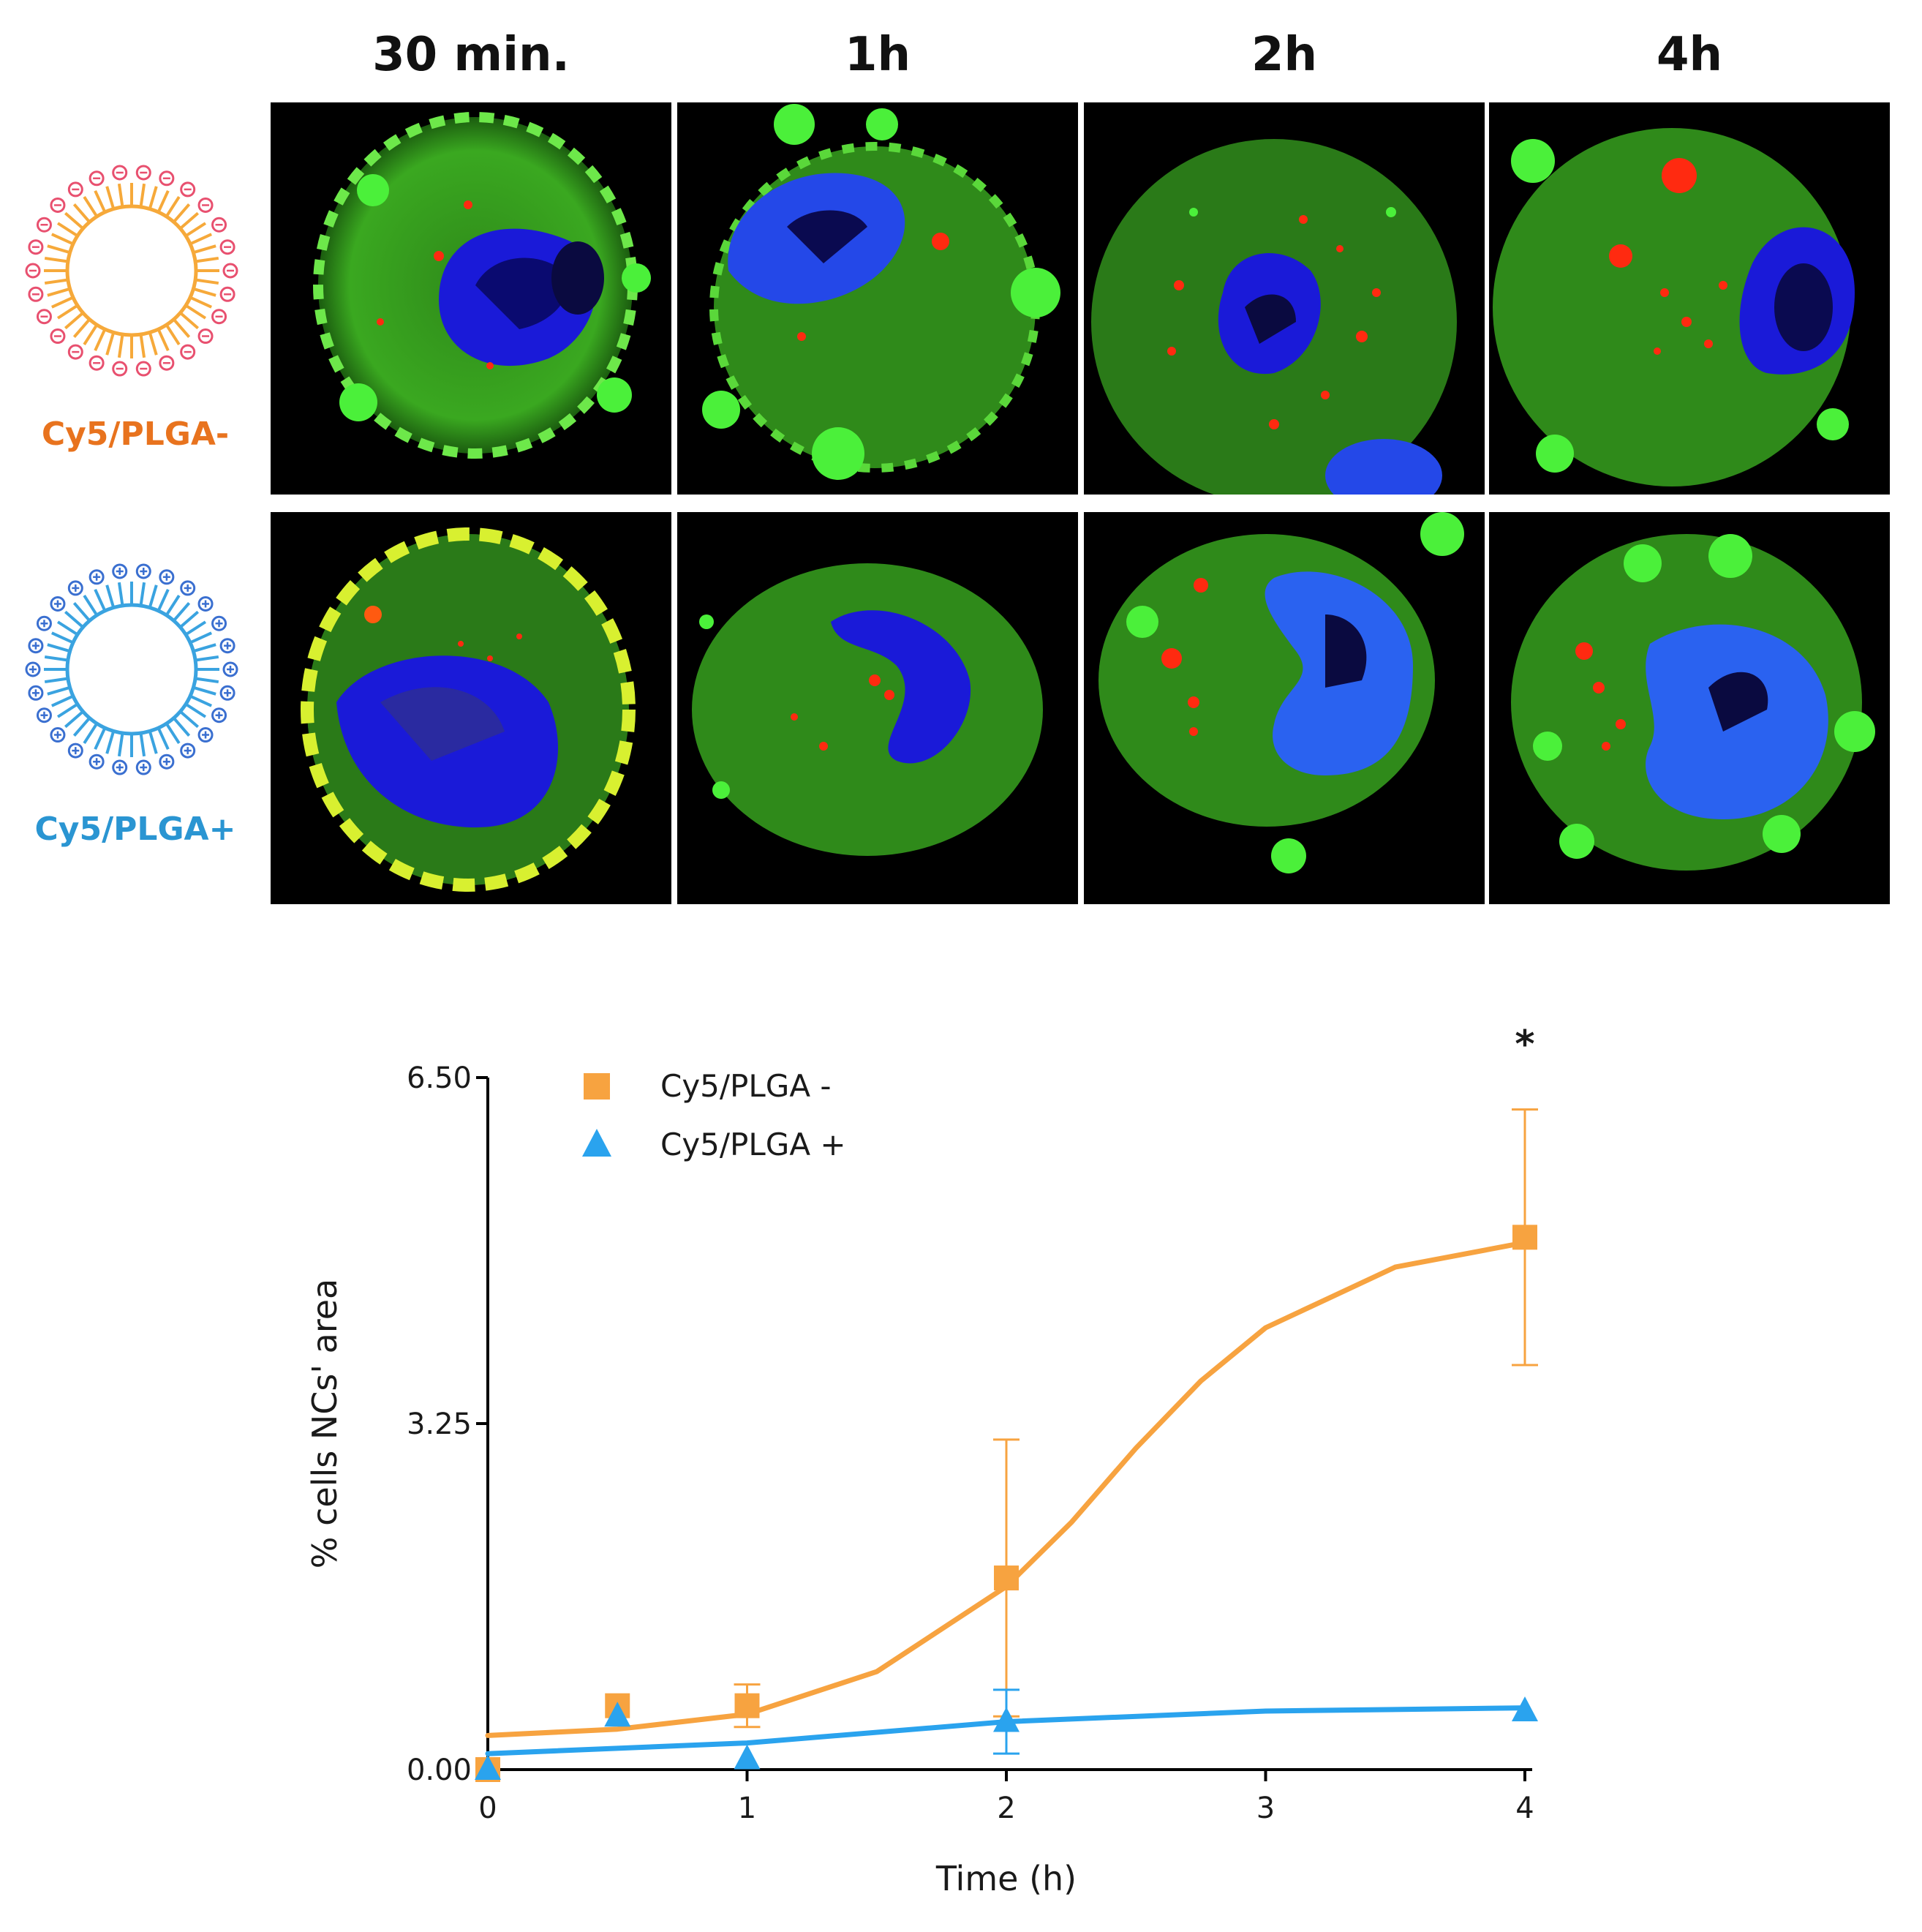 This screenshot has height=1932, width=1922. What do you see at coordinates (131, 669) in the screenshot?
I see `positive-vesicle-icon` at bounding box center [131, 669].